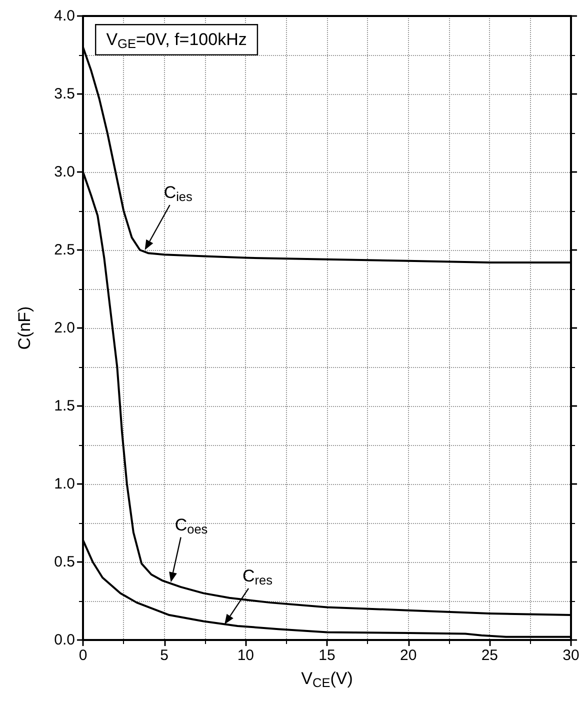  I want to click on x-tick-label: 25, so click(489, 655).